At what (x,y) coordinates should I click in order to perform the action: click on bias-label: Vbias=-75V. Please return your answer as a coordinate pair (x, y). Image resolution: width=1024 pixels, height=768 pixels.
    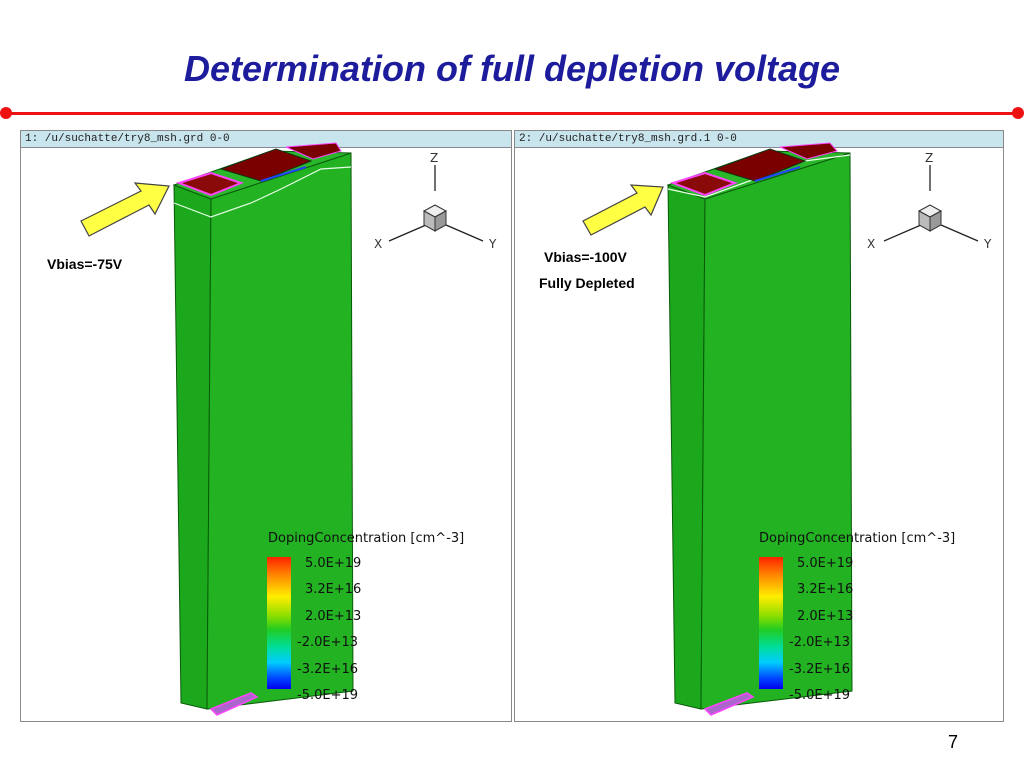
    Looking at the image, I should click on (85, 264).